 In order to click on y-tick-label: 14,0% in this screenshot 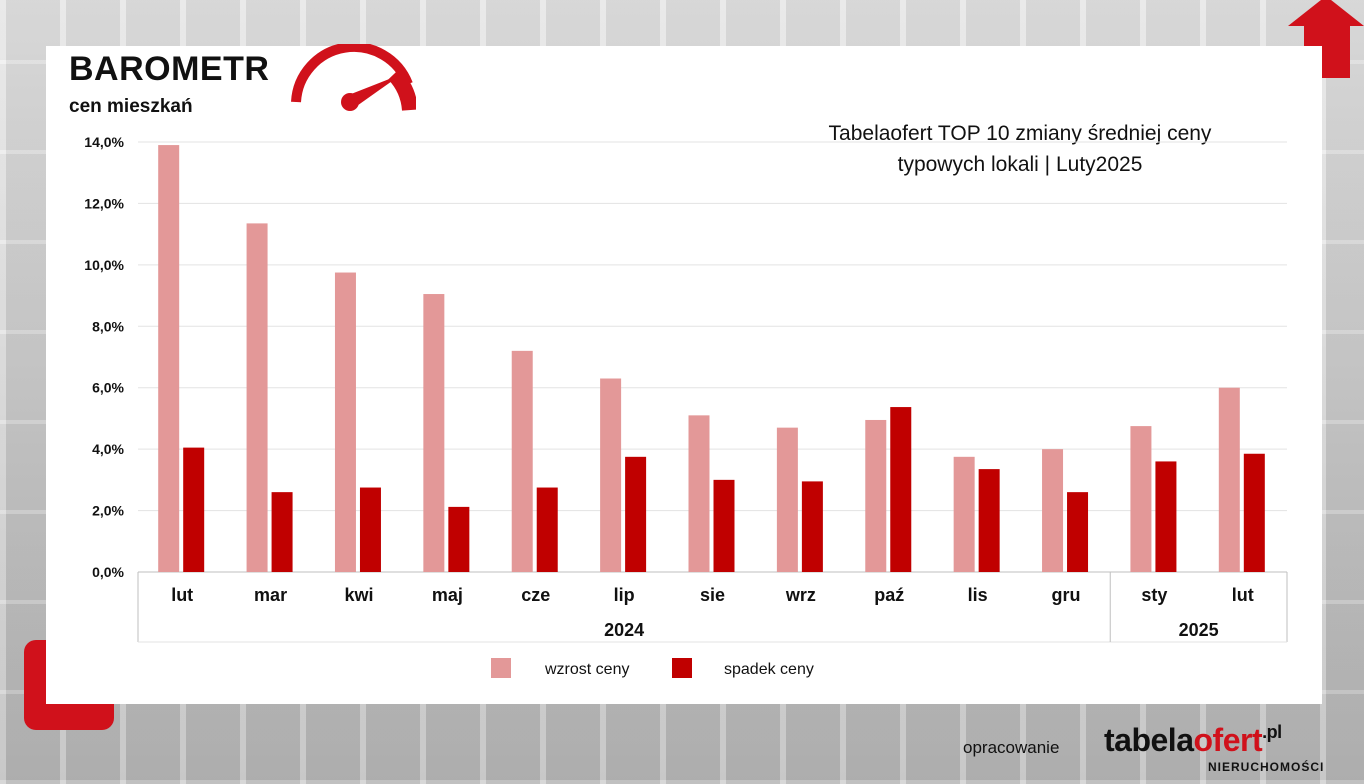, I will do `click(104, 142)`.